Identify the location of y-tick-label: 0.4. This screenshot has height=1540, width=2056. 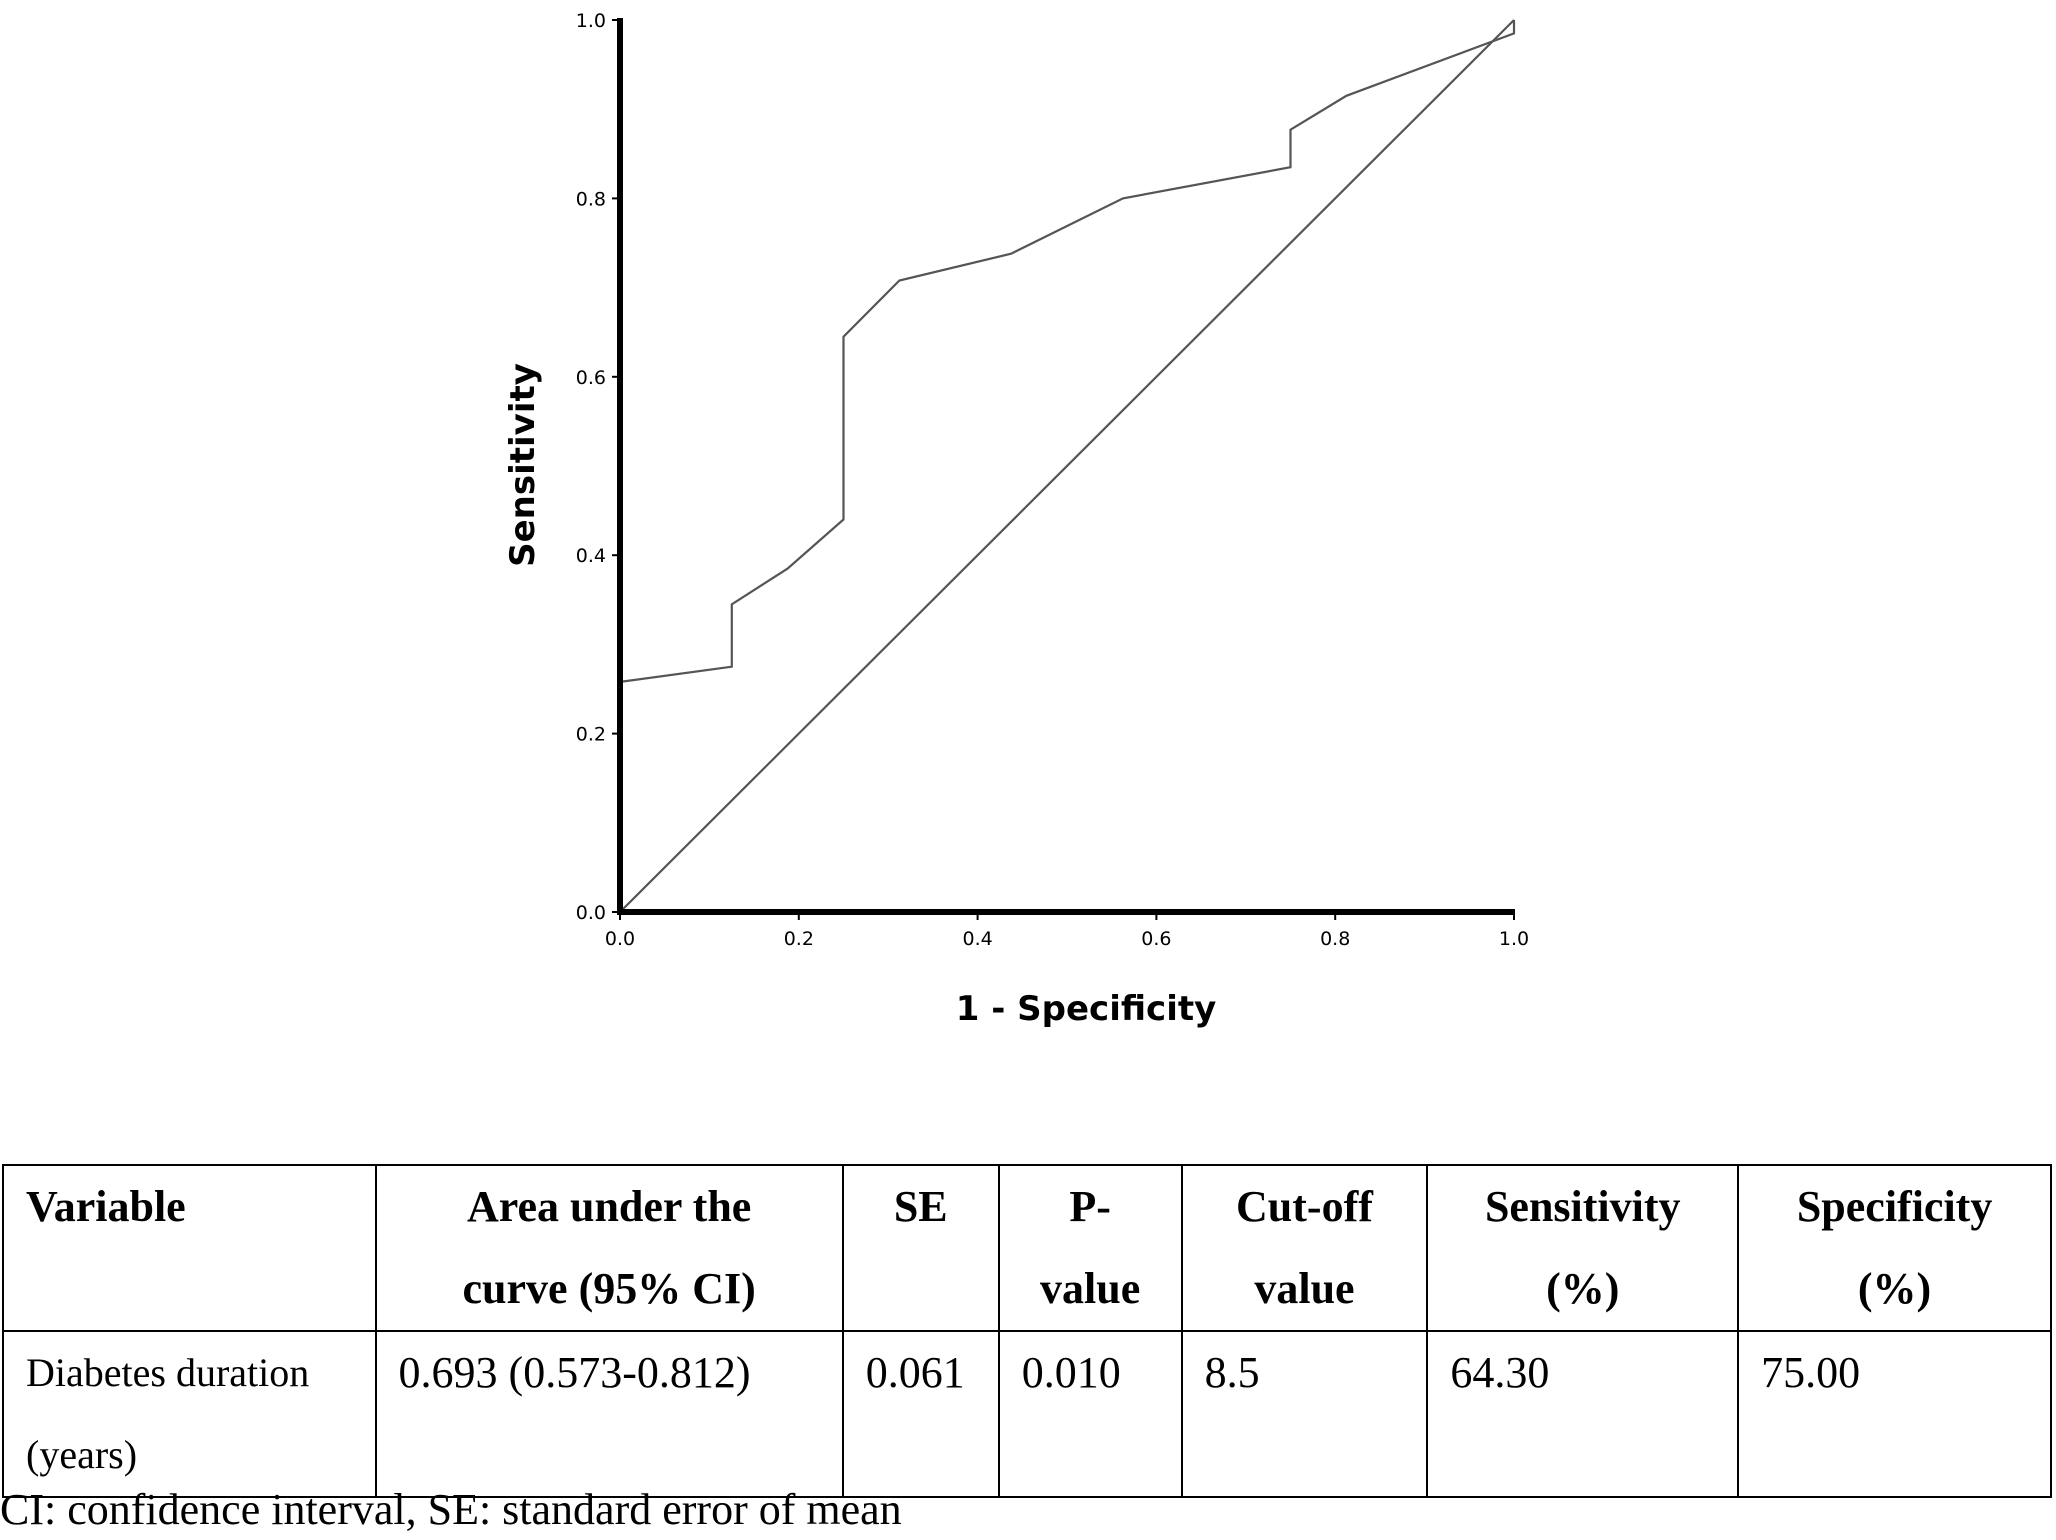
(591, 556).